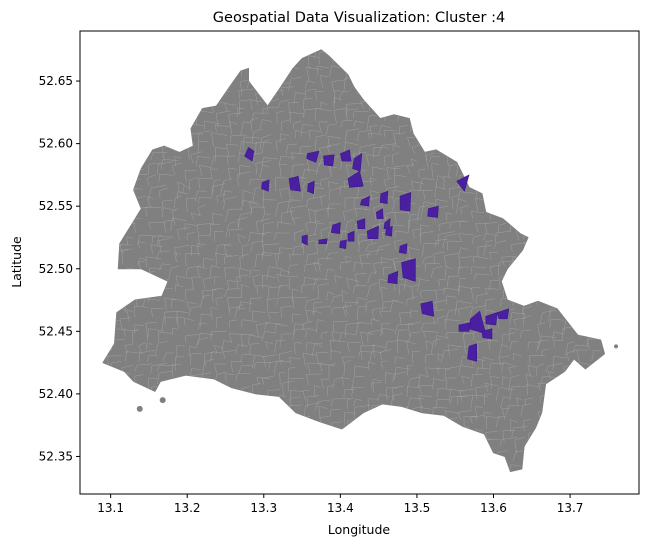 This screenshot has width=649, height=547. What do you see at coordinates (359, 529) in the screenshot?
I see `x-axis-label: Longitude` at bounding box center [359, 529].